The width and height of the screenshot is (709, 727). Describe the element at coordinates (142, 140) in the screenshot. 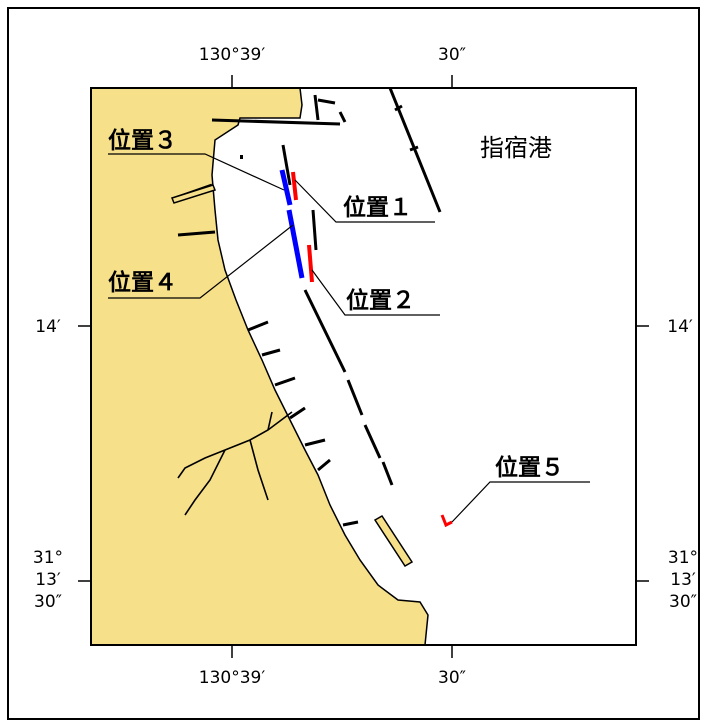

I see `position-3-label: 位置３` at that location.